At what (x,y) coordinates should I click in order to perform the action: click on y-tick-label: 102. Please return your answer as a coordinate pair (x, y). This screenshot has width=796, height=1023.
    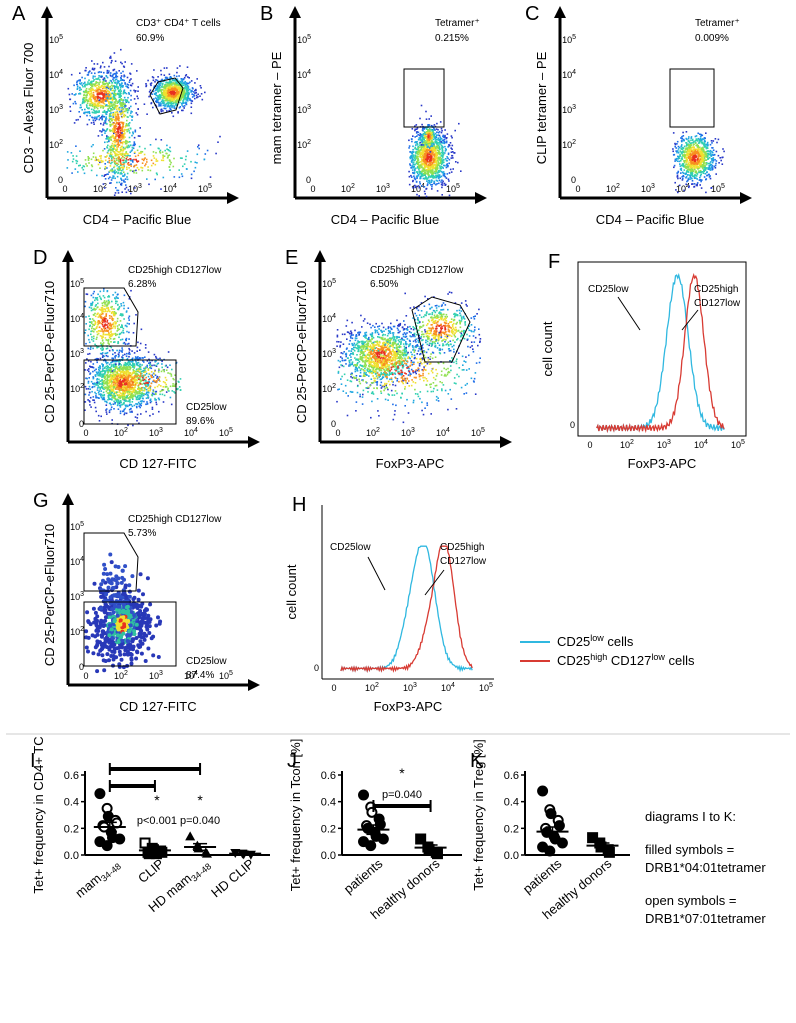
    Looking at the image, I should click on (304, 144).